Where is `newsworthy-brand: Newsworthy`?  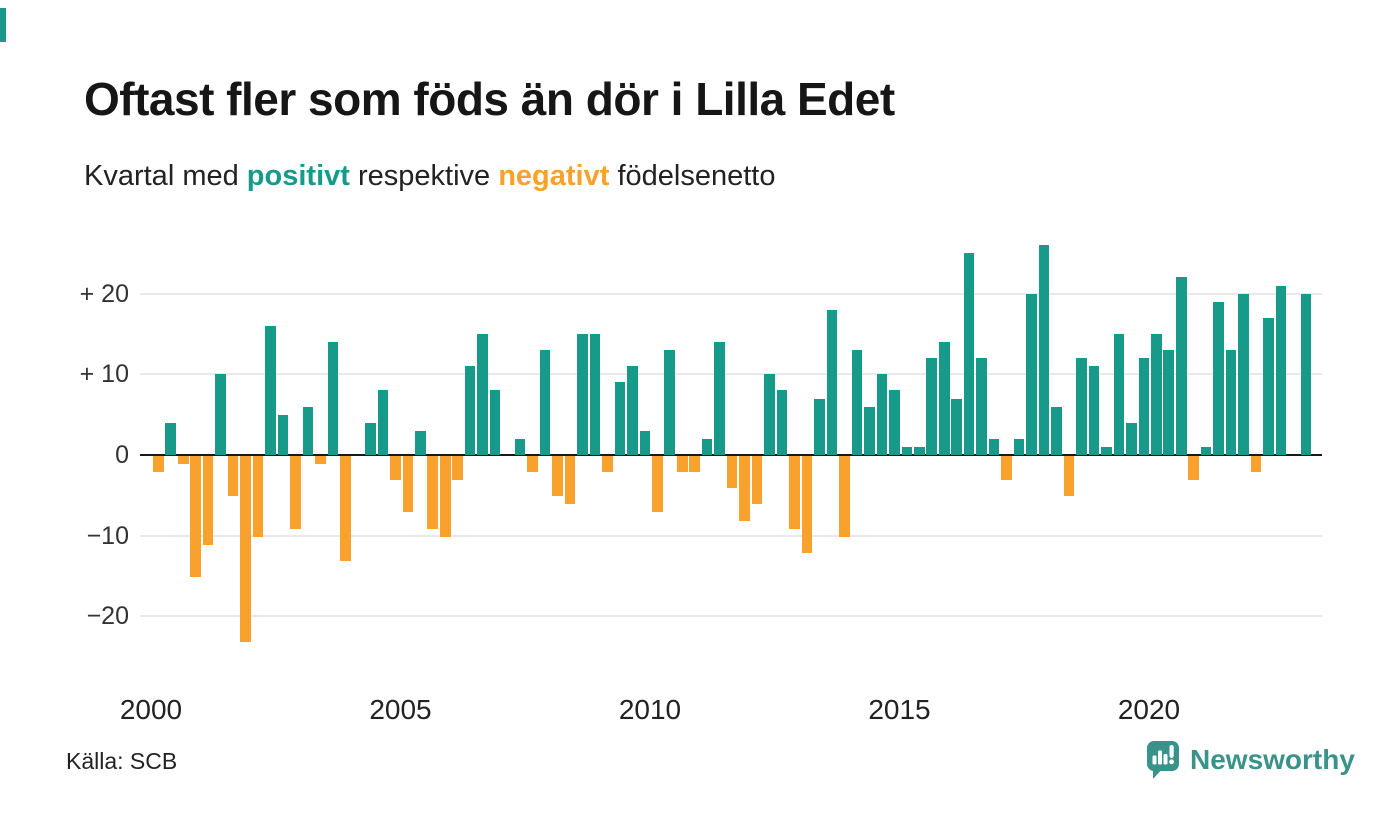
newsworthy-brand: Newsworthy is located at coordinates (1250, 760).